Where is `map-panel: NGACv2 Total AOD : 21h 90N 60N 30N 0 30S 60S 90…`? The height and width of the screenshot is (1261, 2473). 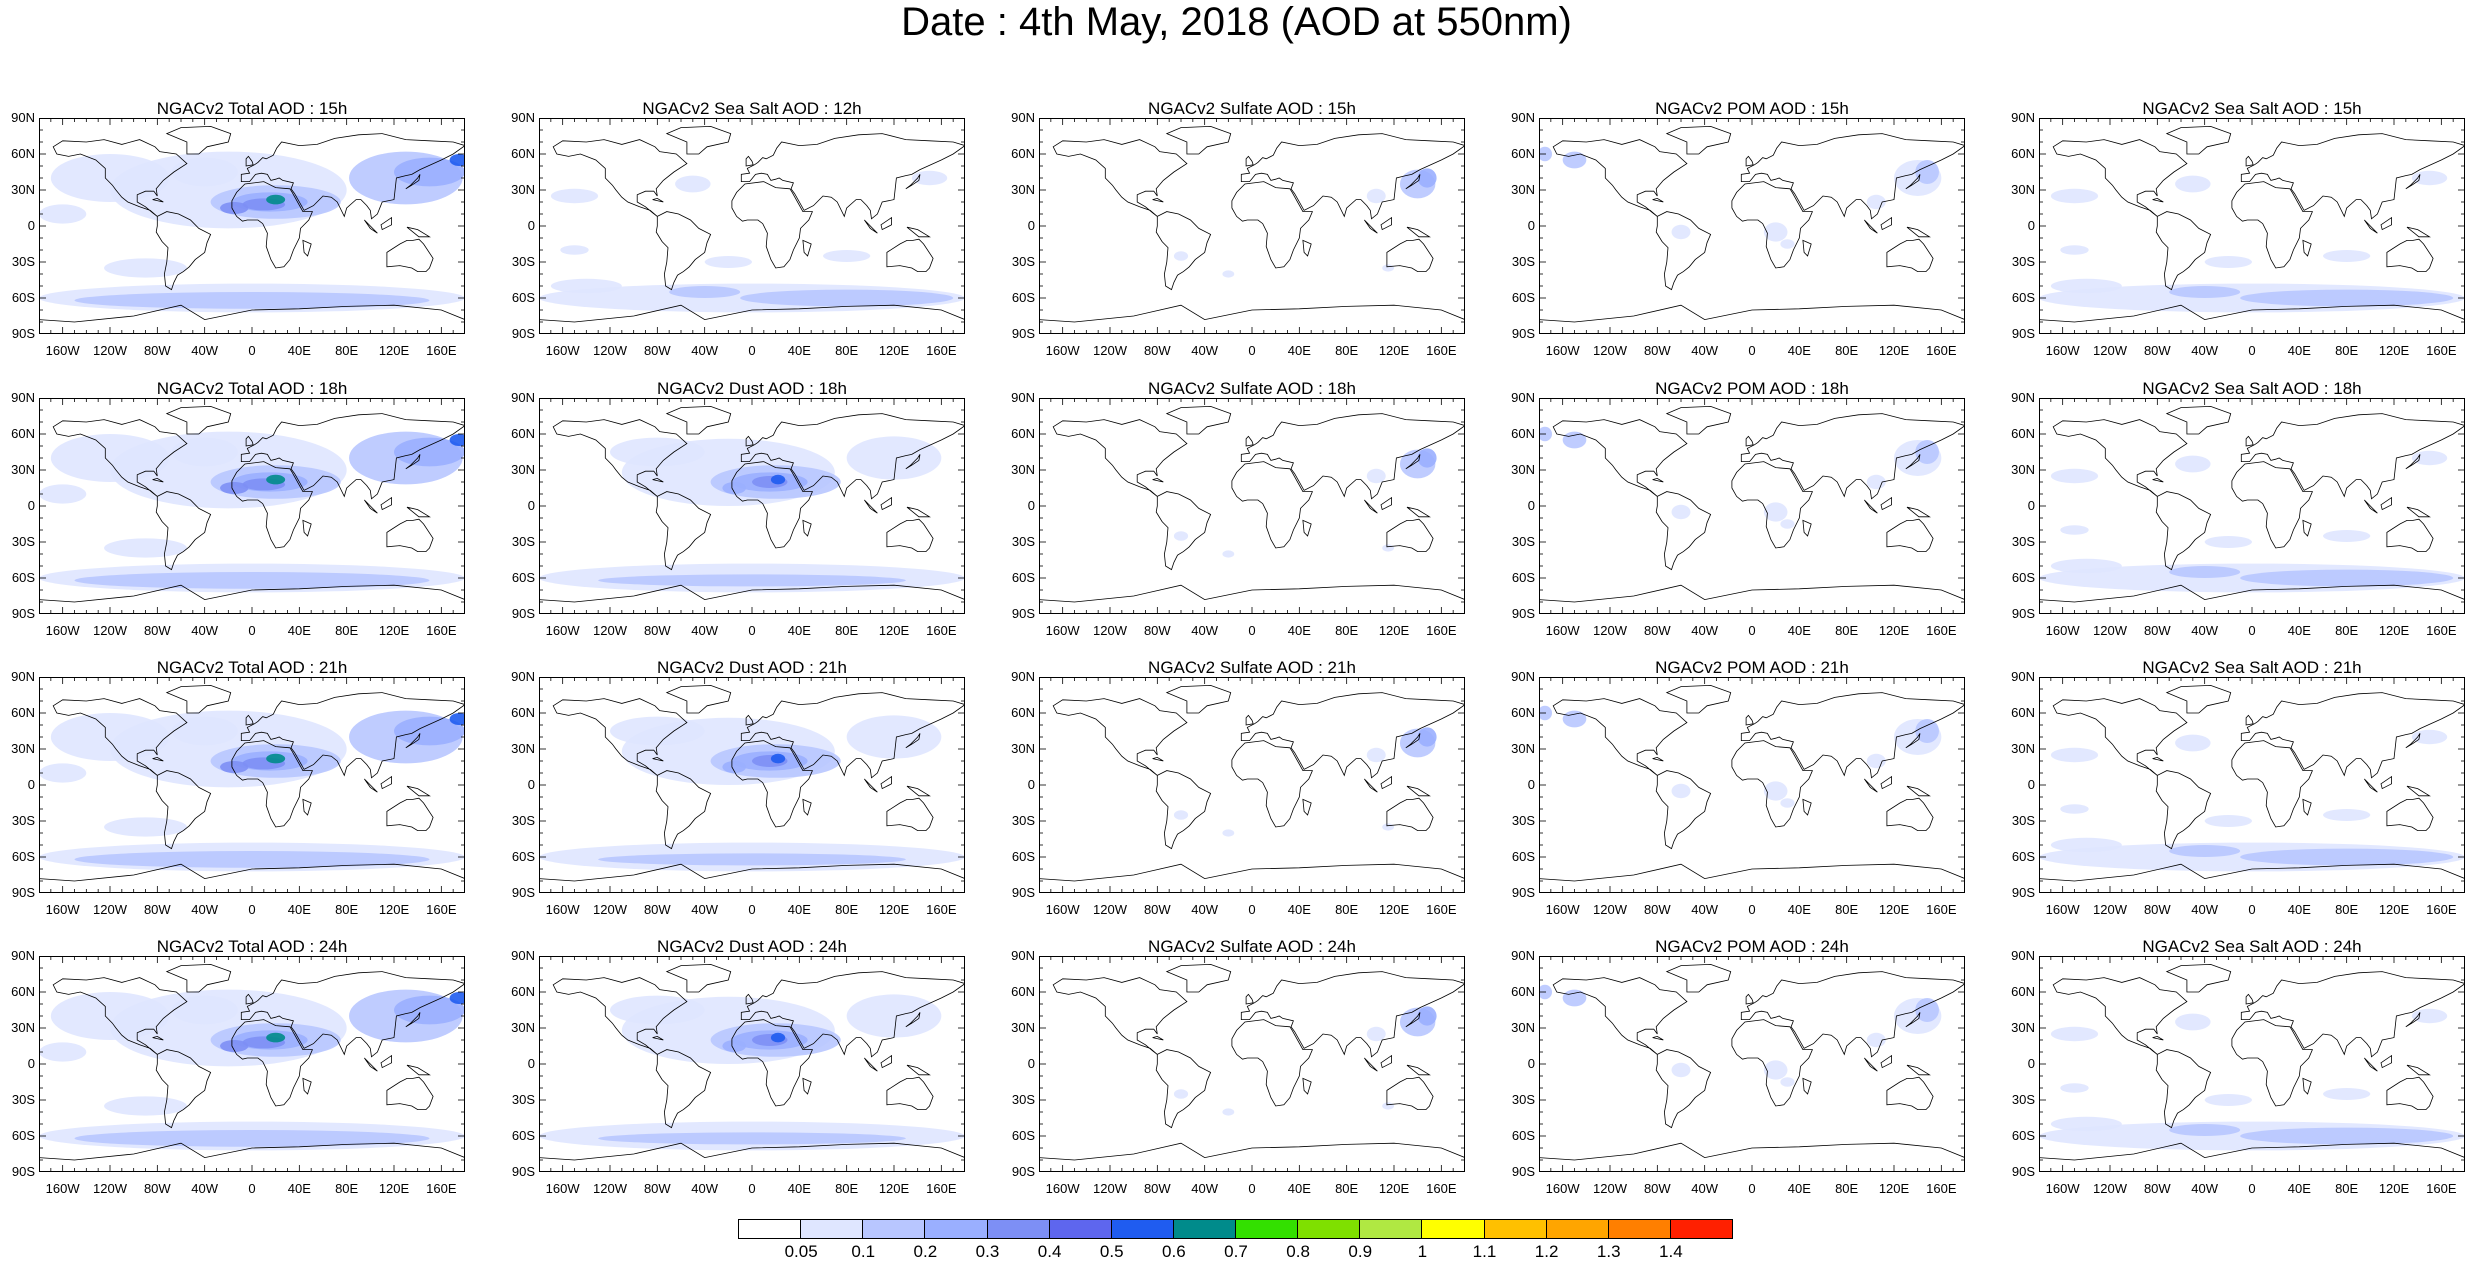 map-panel: NGACv2 Total AOD : 21h 90N 60N 30N 0 30S 60S 90… is located at coordinates (238, 788).